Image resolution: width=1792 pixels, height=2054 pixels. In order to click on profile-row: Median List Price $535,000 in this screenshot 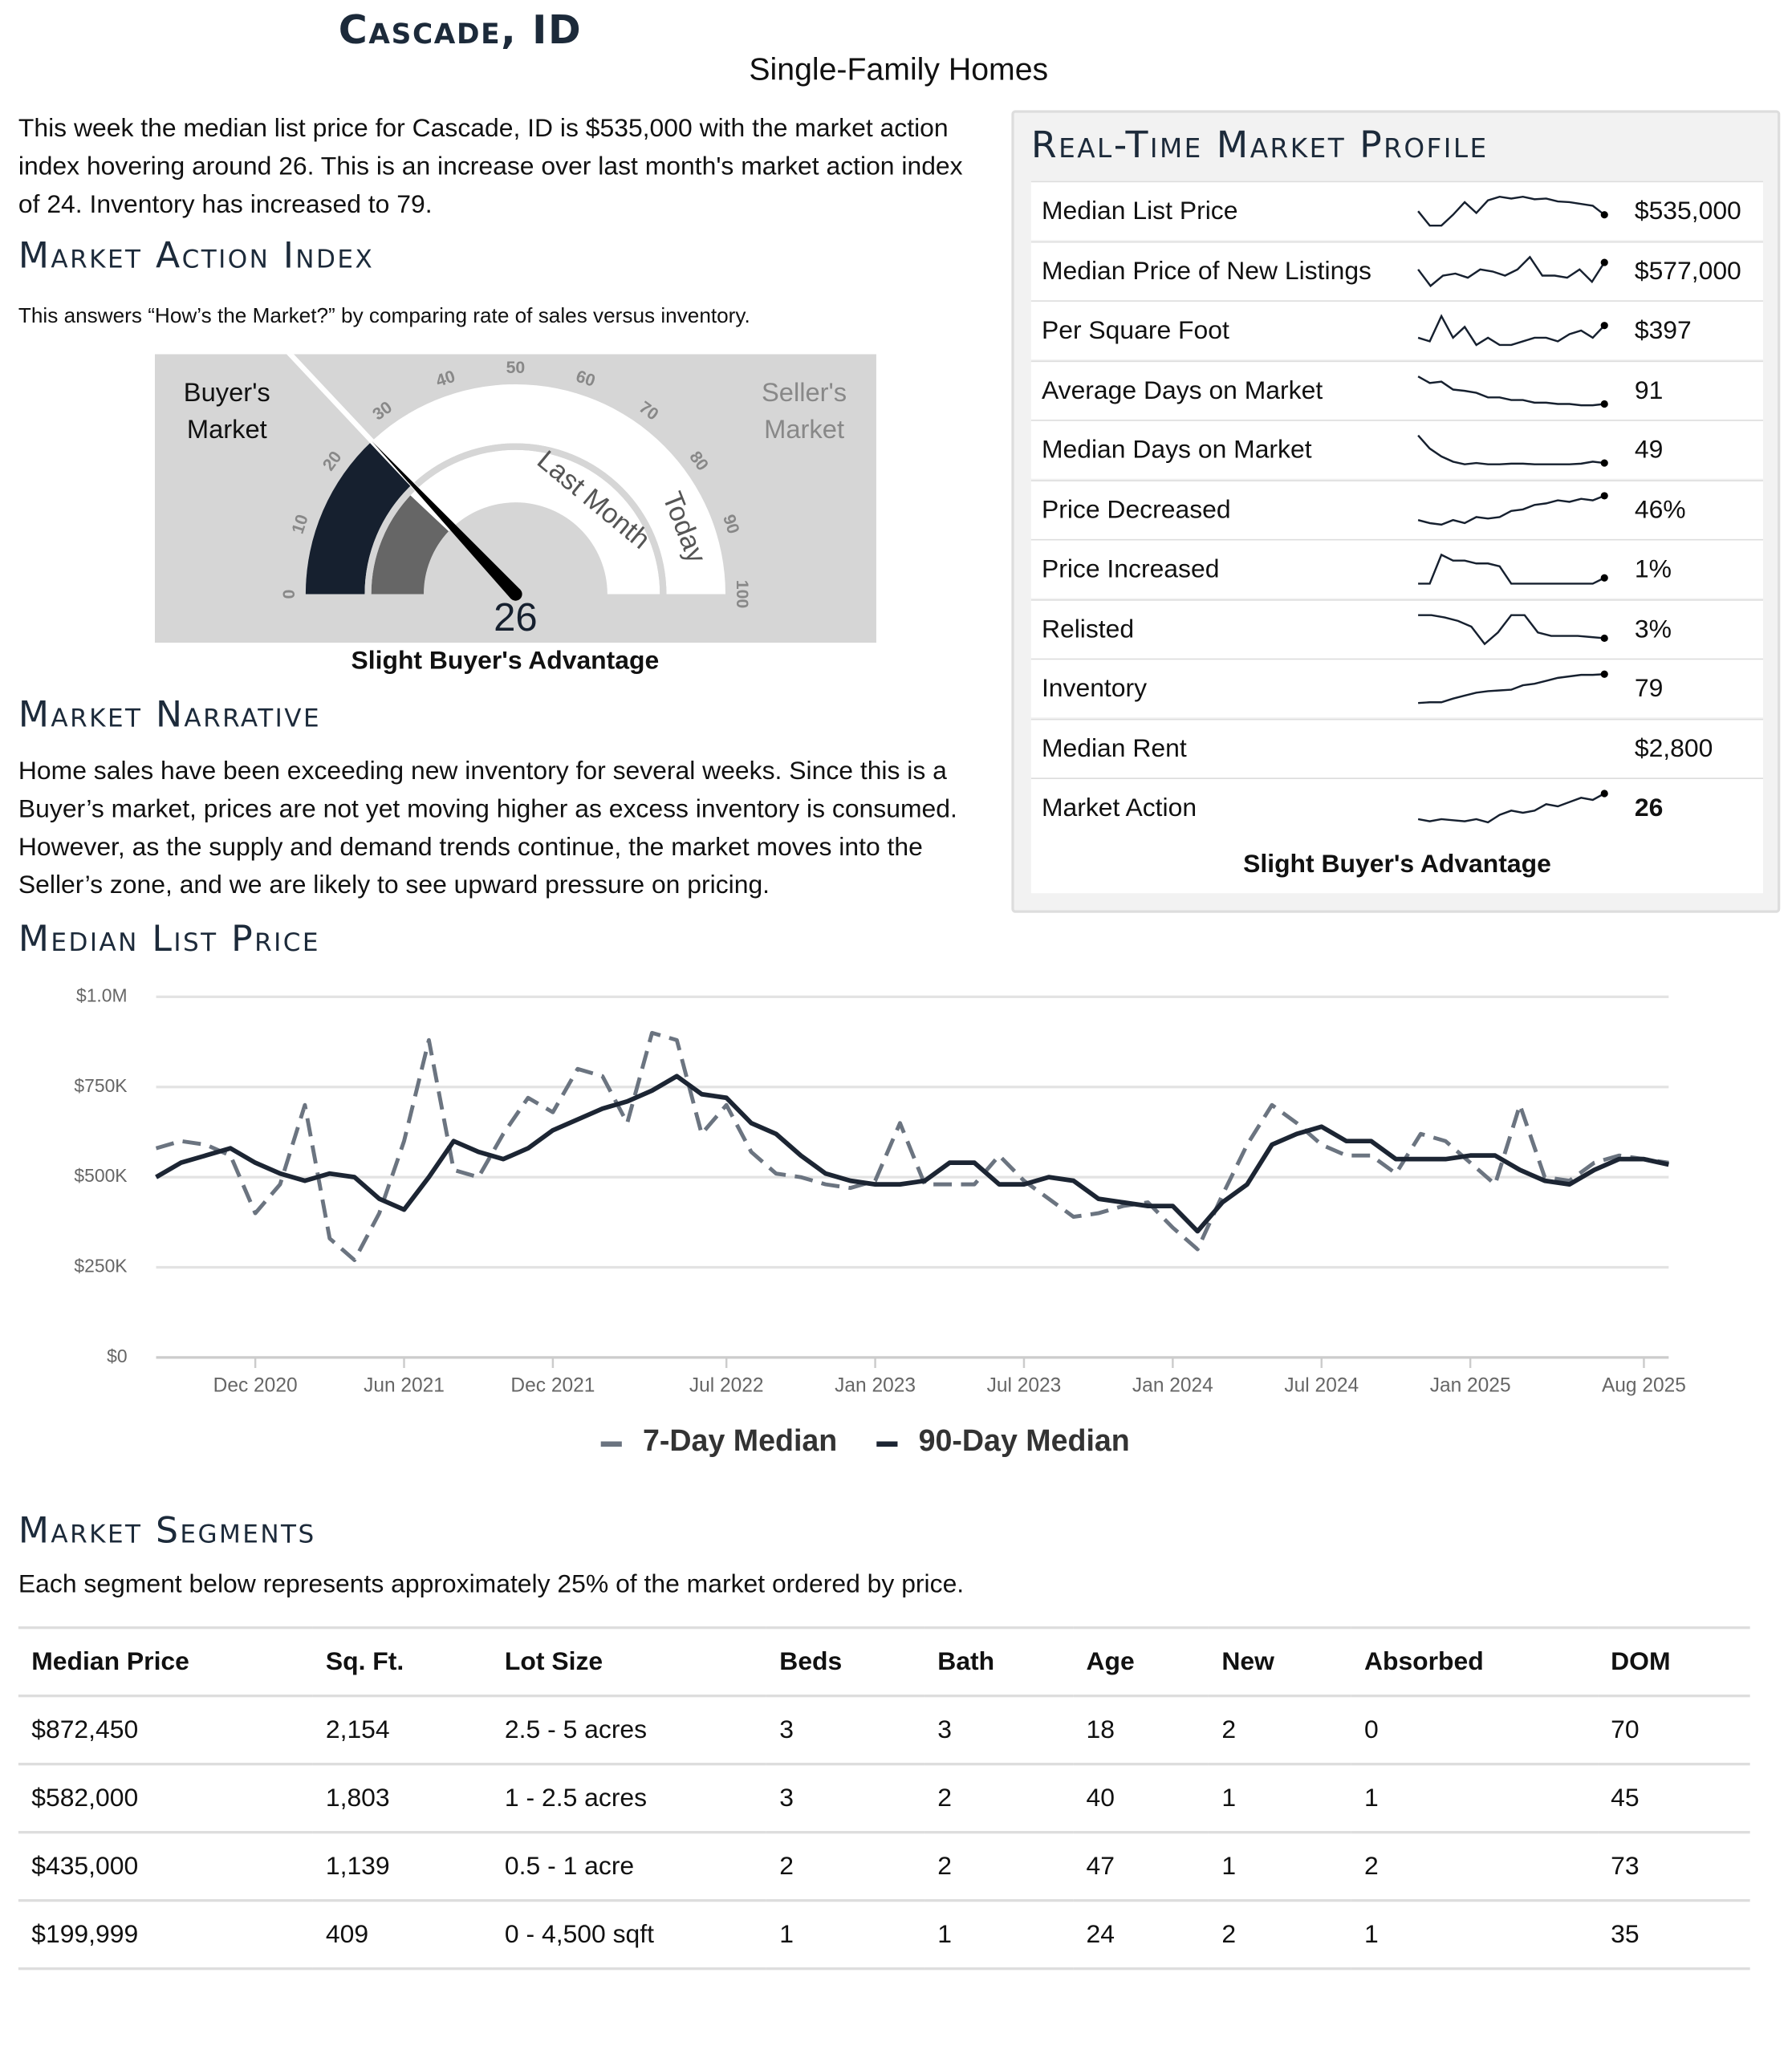, I will do `click(1397, 211)`.